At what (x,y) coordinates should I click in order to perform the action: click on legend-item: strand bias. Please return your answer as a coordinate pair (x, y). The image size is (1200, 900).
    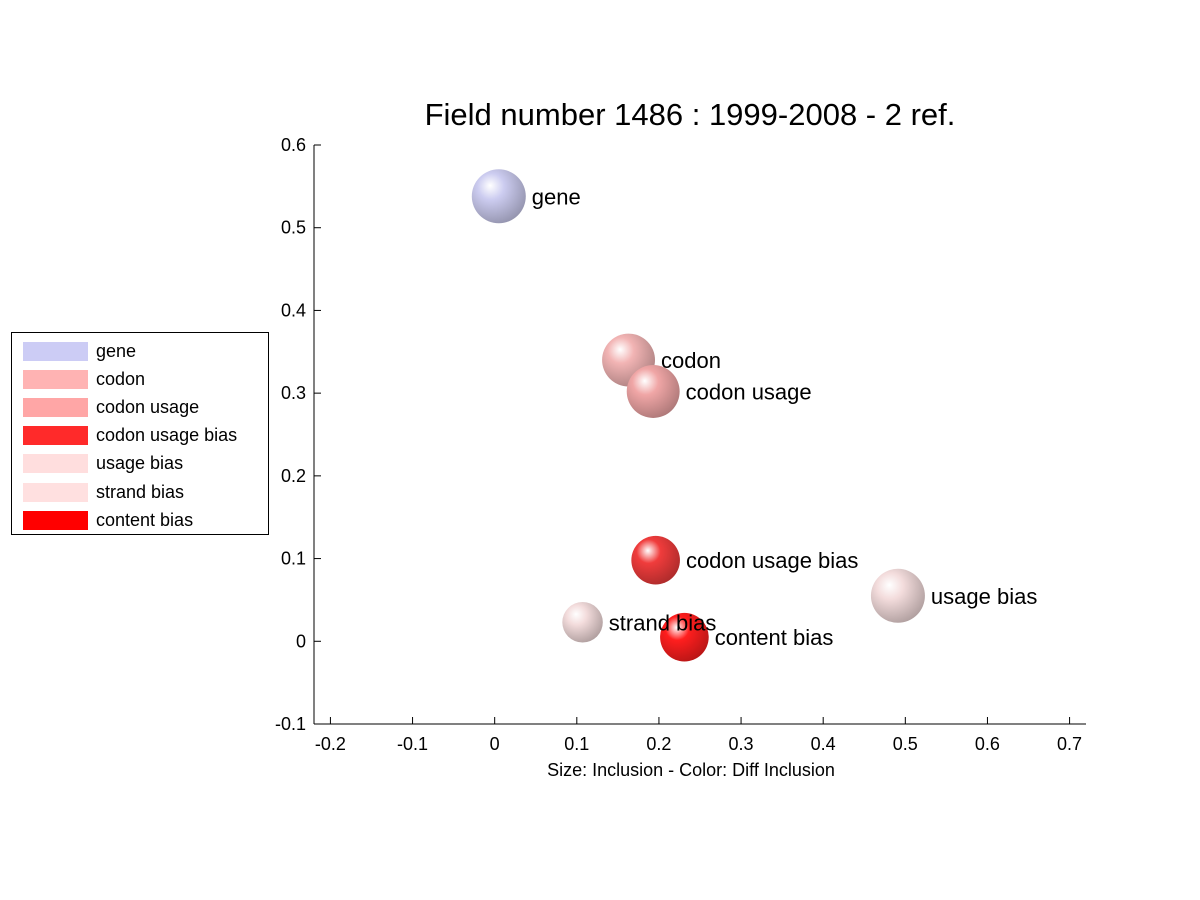
    Looking at the image, I should click on (103, 492).